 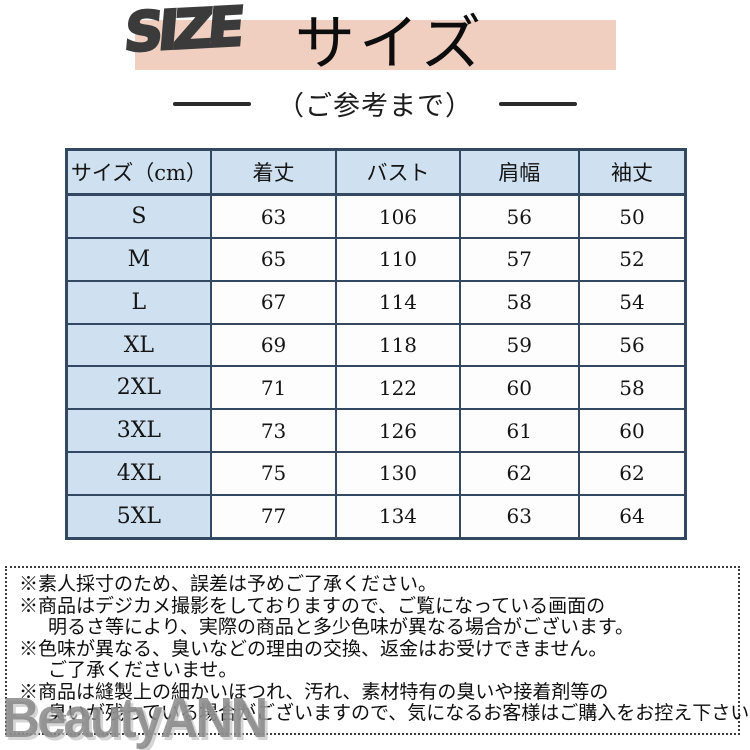 What do you see at coordinates (398, 388) in the screenshot?
I see `measurement-cell: 122` at bounding box center [398, 388].